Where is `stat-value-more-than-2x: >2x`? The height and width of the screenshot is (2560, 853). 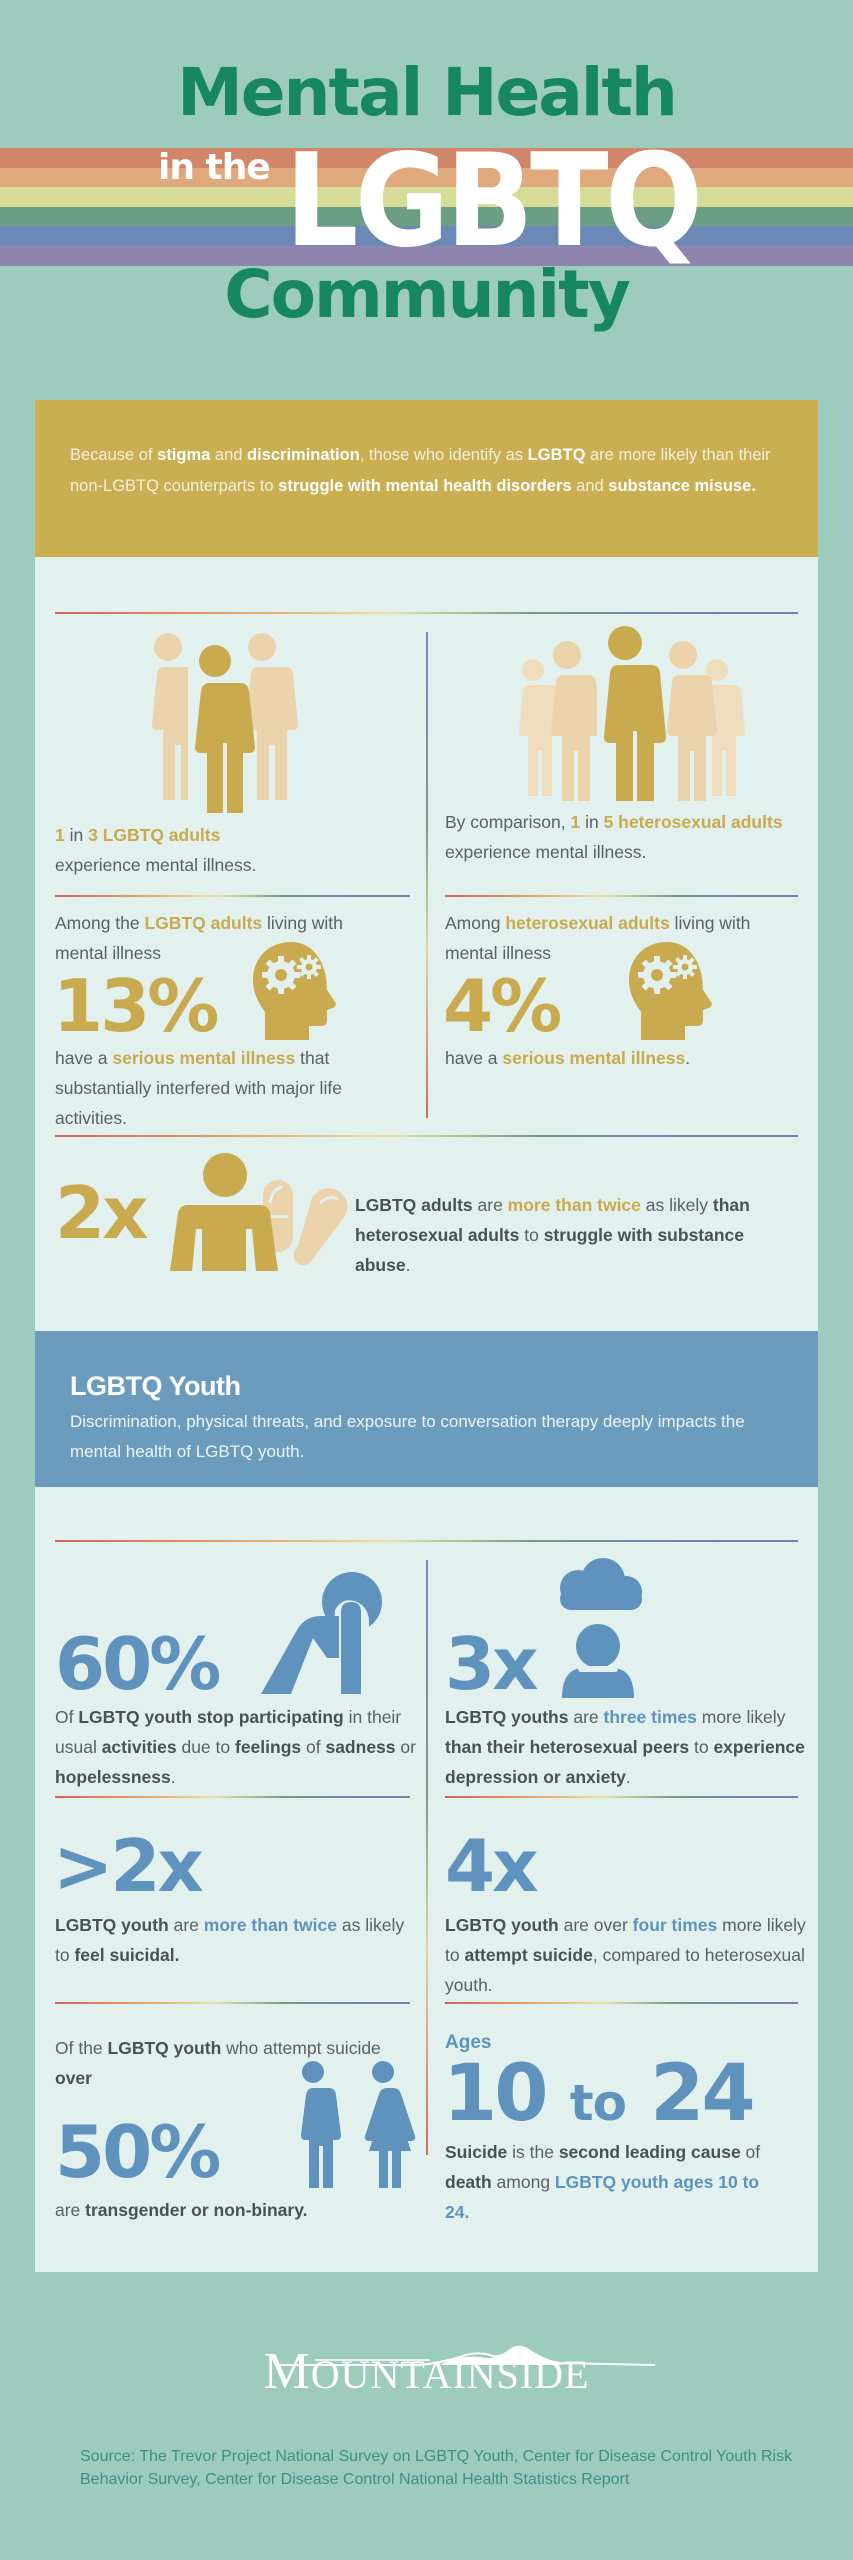
stat-value-more-than-2x: >2x is located at coordinates (128, 1866).